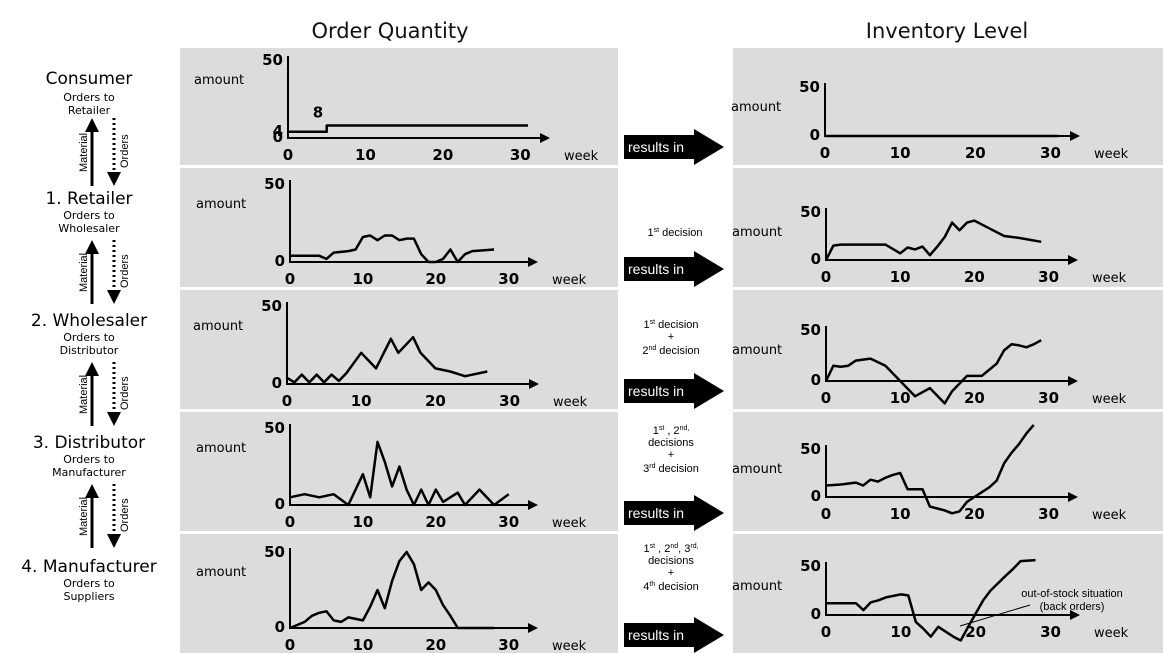 This screenshot has width=1163, height=653. I want to click on role-distributor: 3. Distributor Orders to Manufacturer, so click(89, 456).